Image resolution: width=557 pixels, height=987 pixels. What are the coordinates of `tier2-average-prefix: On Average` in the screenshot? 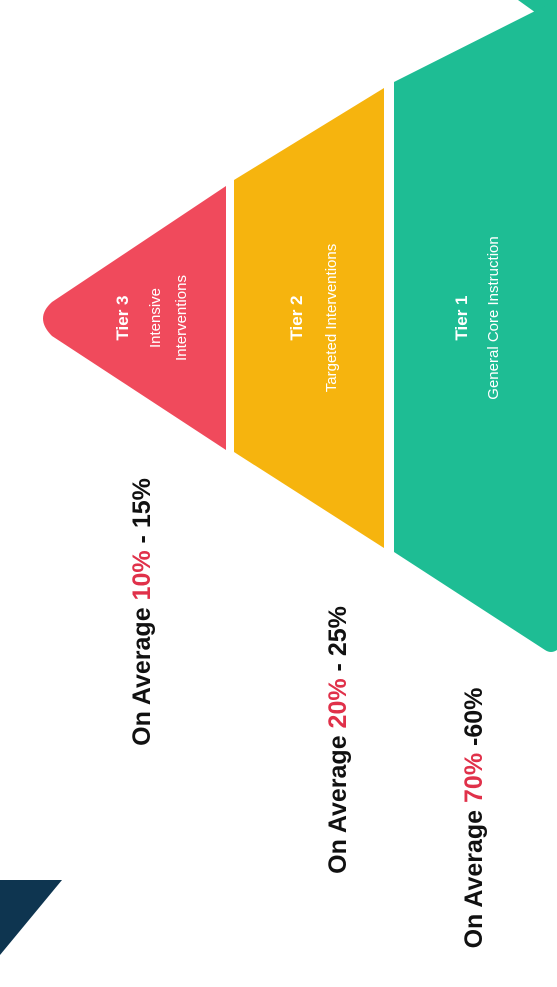 It's located at (338, 800).